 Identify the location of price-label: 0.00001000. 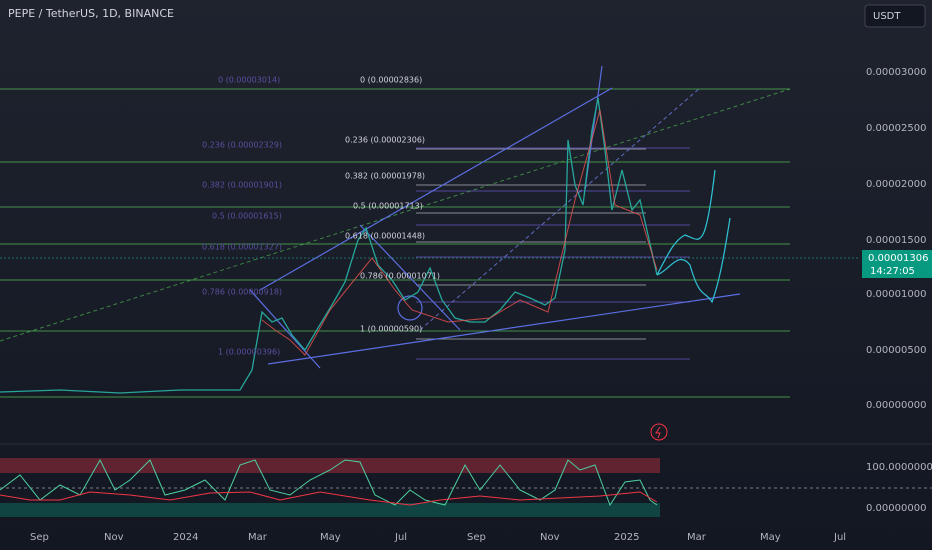
(896, 294).